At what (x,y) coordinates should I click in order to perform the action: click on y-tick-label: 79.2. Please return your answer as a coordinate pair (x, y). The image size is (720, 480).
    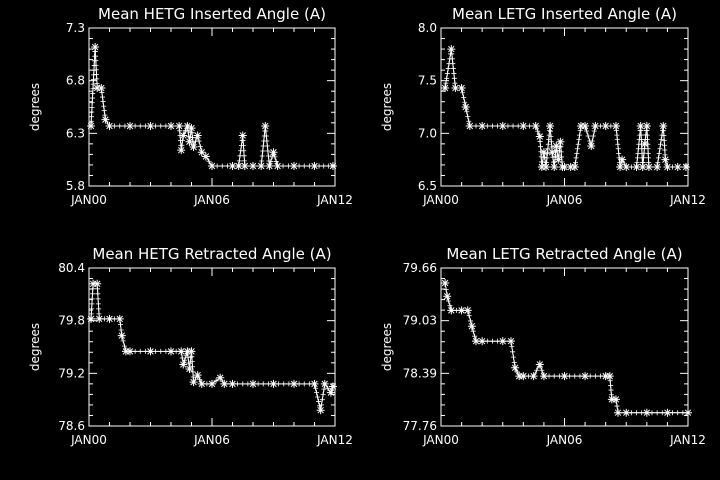
    Looking at the image, I should click on (71, 373).